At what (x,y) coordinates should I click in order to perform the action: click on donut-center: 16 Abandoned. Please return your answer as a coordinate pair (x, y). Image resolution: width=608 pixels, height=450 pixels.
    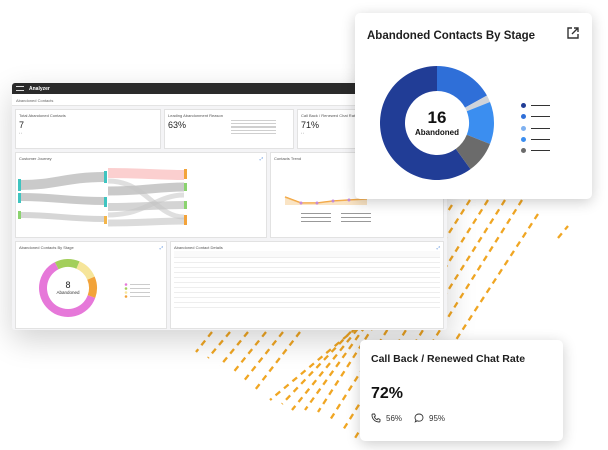
    Looking at the image, I should click on (437, 123).